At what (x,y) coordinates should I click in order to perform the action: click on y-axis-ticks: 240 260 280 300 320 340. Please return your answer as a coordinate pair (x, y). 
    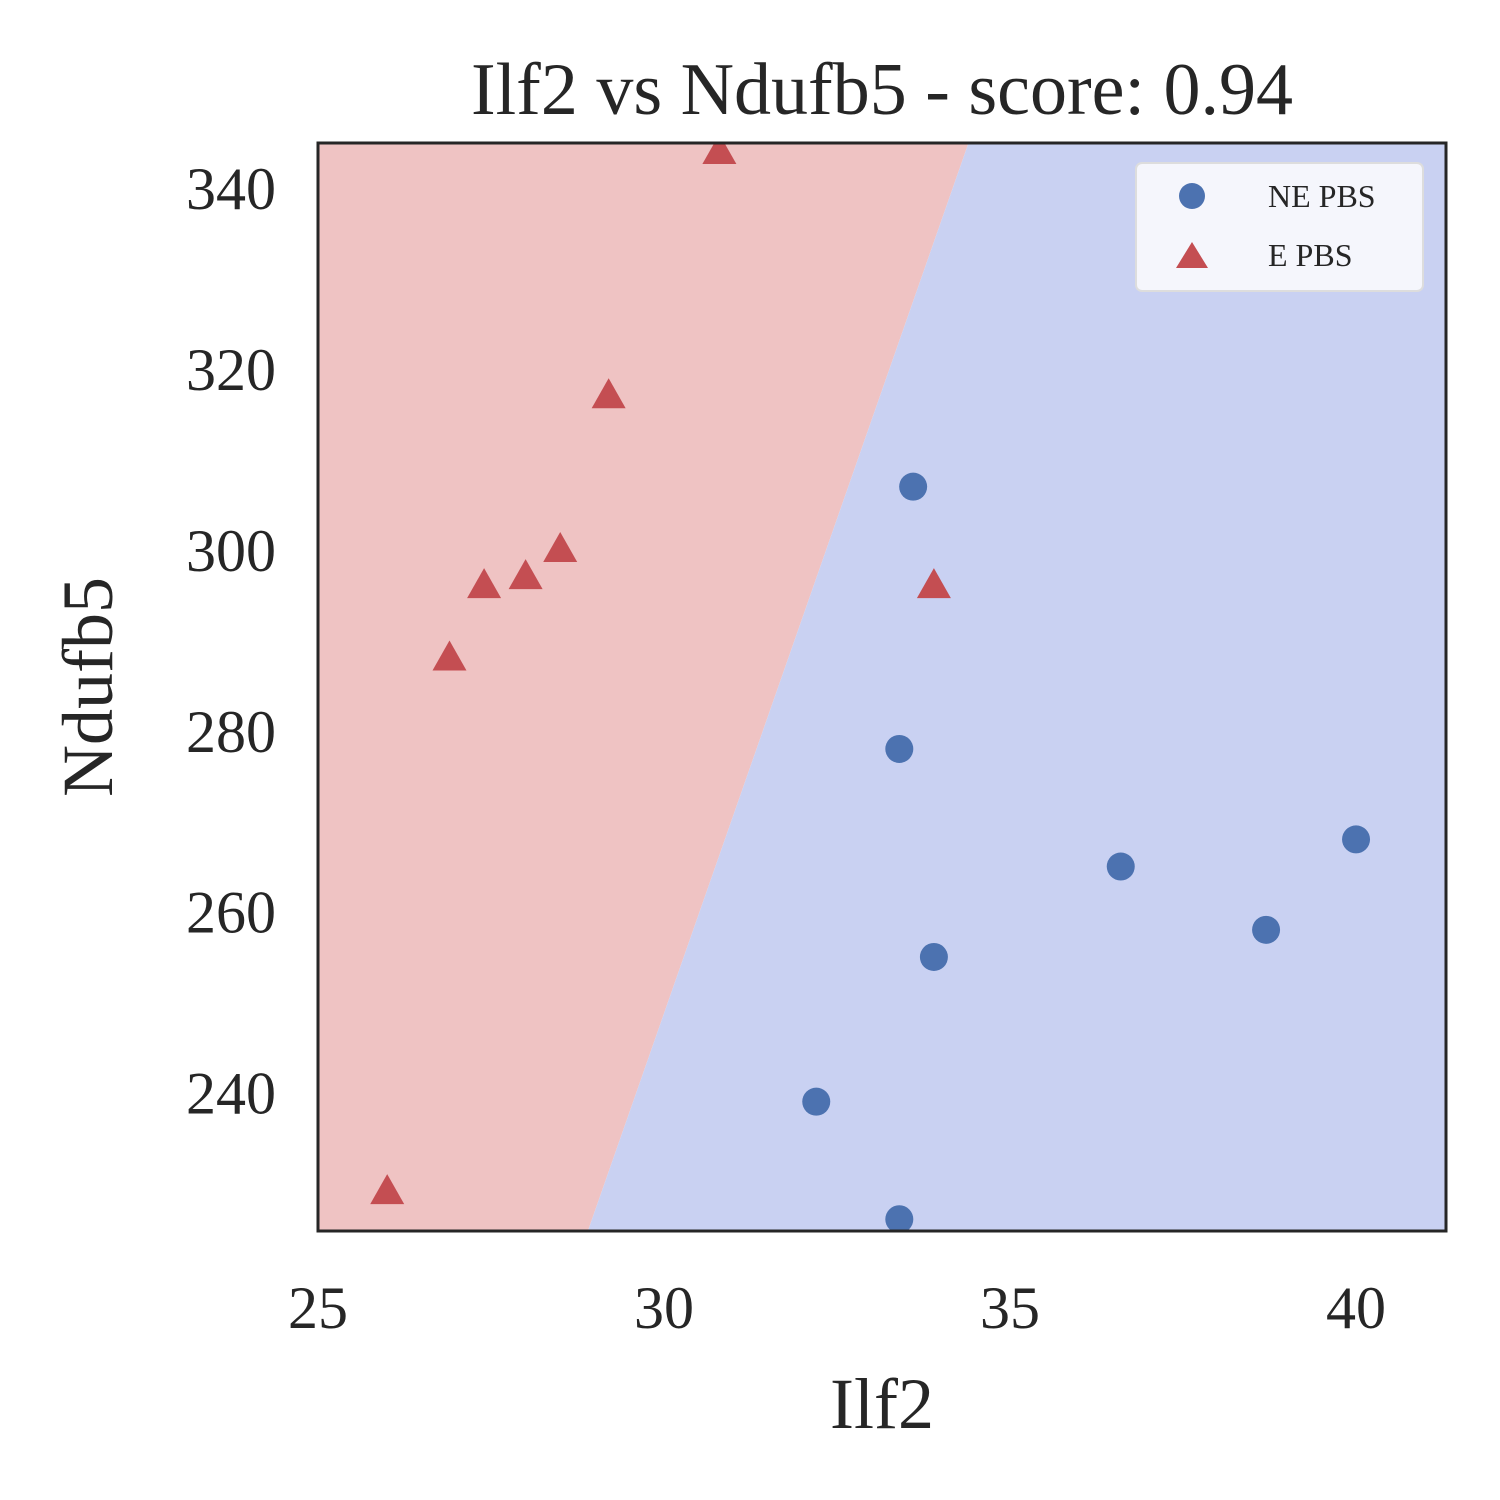
    Looking at the image, I should click on (231, 641).